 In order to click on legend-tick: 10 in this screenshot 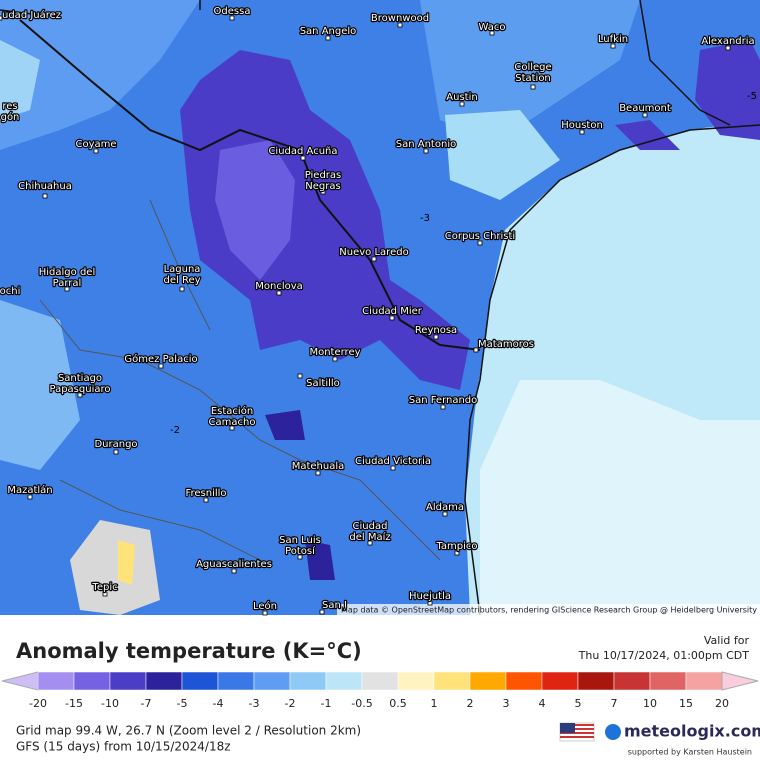, I will do `click(650, 703)`.